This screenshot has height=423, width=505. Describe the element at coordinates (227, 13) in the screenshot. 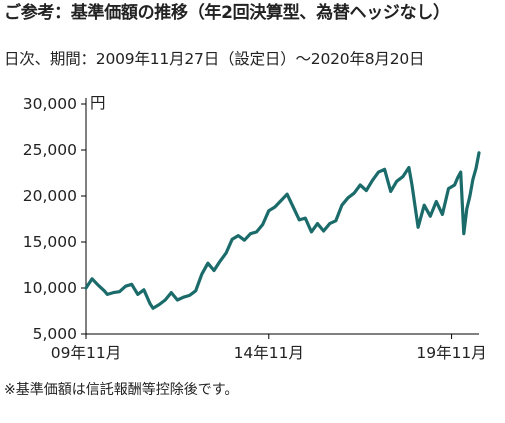

I see `chart-title: ご参考：基準価額の推移（年2回決算型、為替ヘッジなし）` at that location.